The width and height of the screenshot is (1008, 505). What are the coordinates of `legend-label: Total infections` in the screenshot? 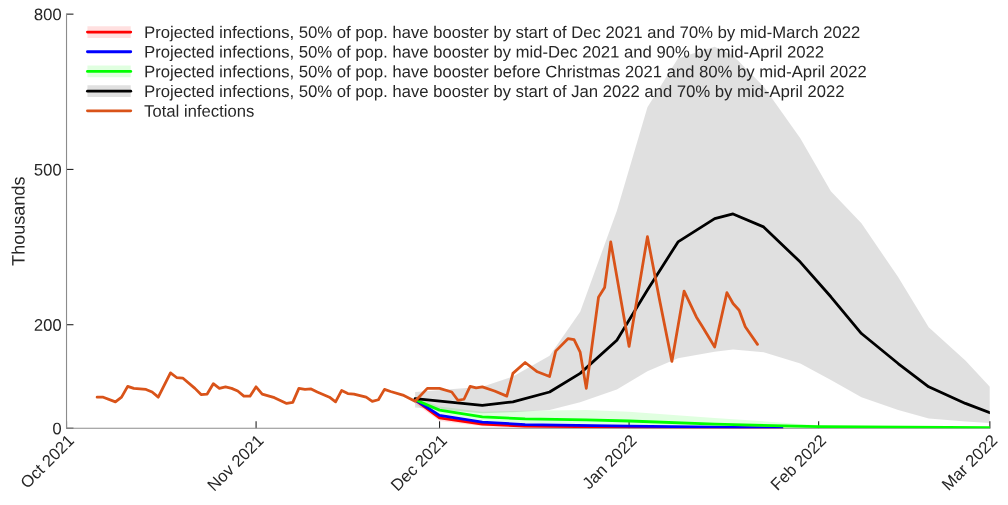 It's located at (199, 110).